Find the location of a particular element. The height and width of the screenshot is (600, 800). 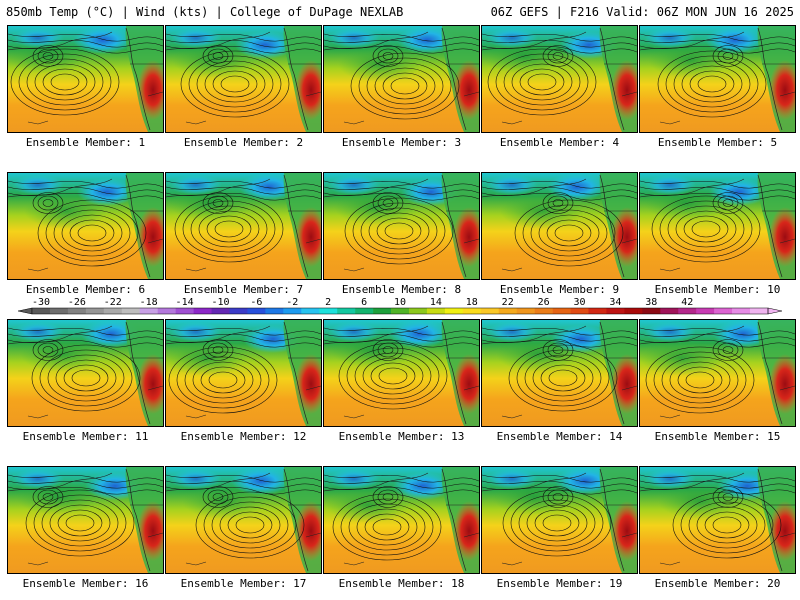

ensemble-member-label: Ensemble Member: 16 is located at coordinates (85, 583).